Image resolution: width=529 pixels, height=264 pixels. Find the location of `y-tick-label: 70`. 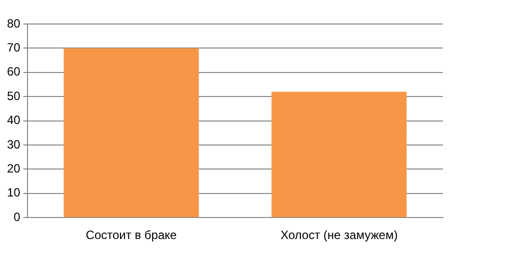

y-tick-label: 70 is located at coordinates (13, 47).